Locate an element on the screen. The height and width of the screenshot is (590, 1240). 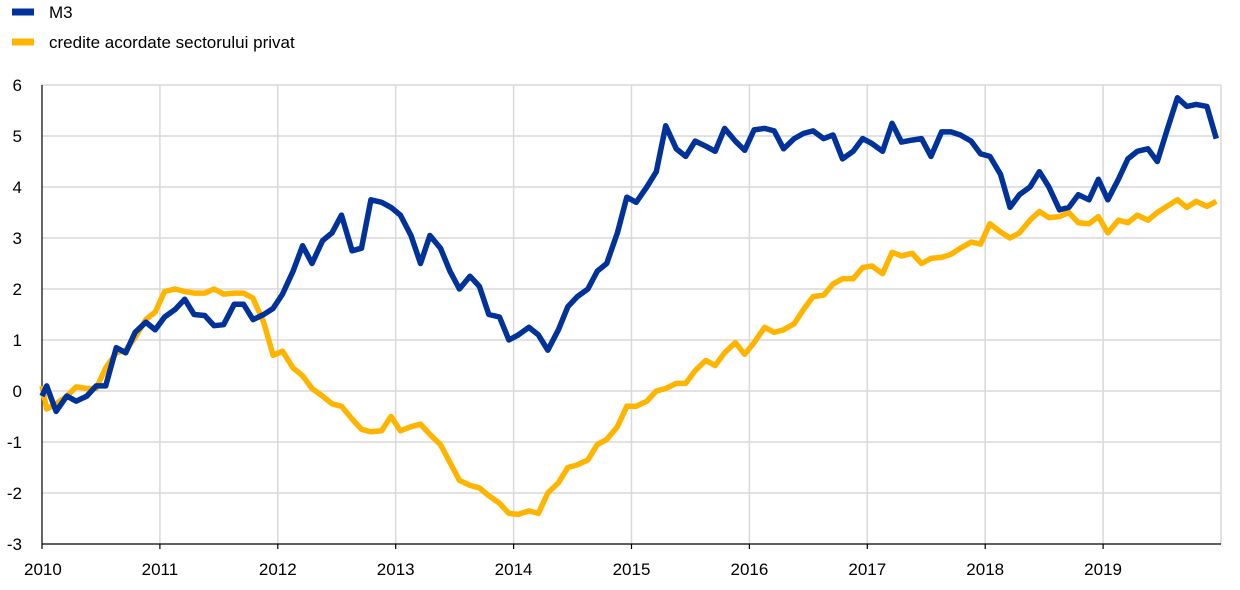
y-tick-label: 2 is located at coordinates (17, 289).